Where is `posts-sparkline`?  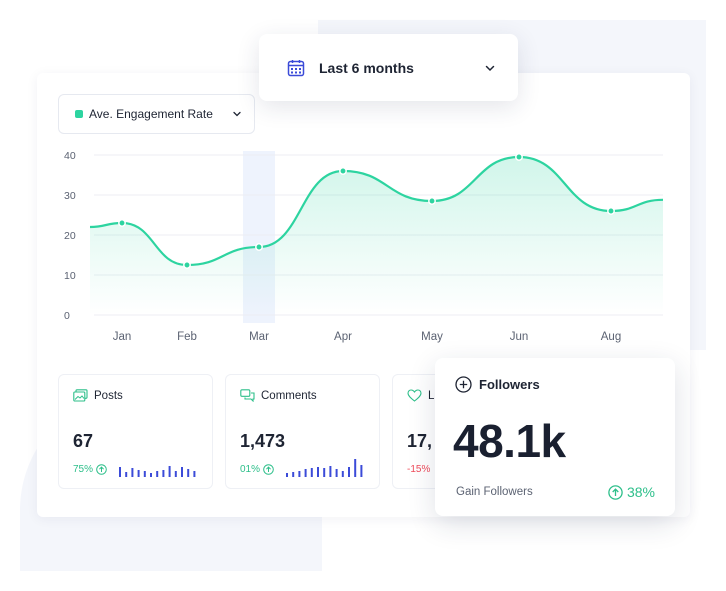
posts-sparkline is located at coordinates (157, 471).